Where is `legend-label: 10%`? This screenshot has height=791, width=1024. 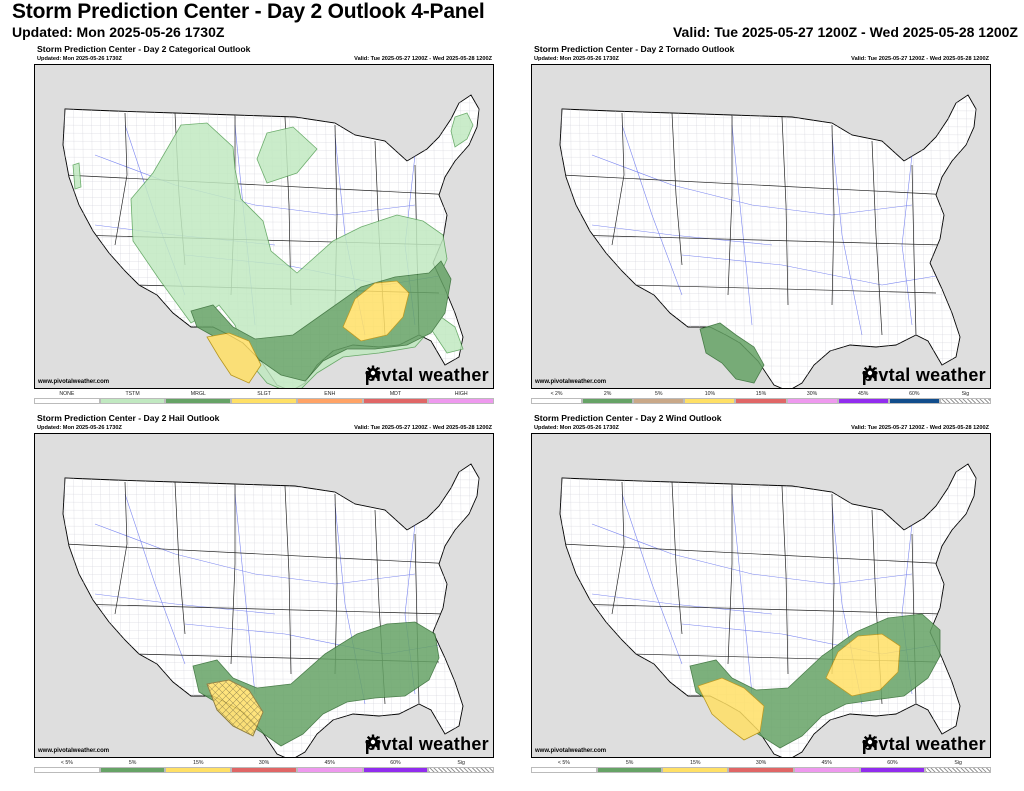
legend-label: 10% is located at coordinates (710, 394).